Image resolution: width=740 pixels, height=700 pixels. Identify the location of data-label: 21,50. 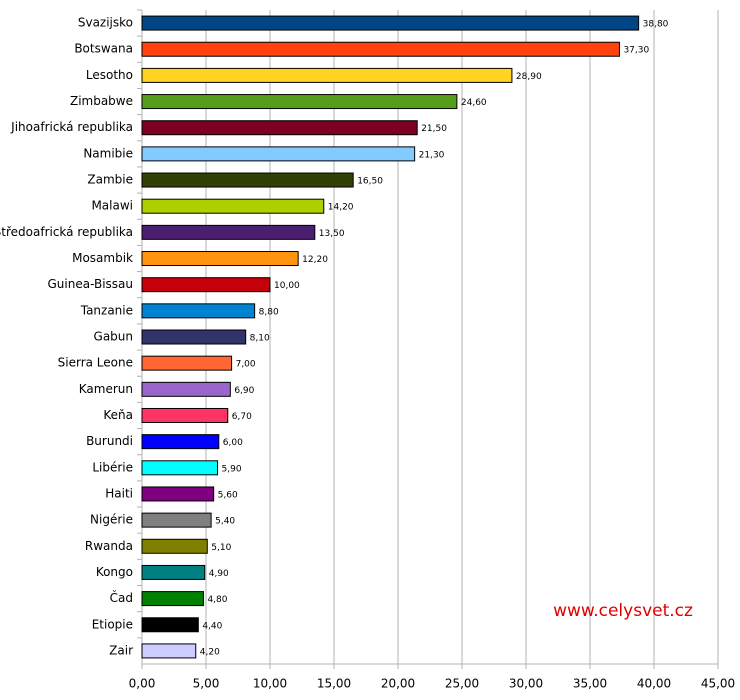
(434, 129).